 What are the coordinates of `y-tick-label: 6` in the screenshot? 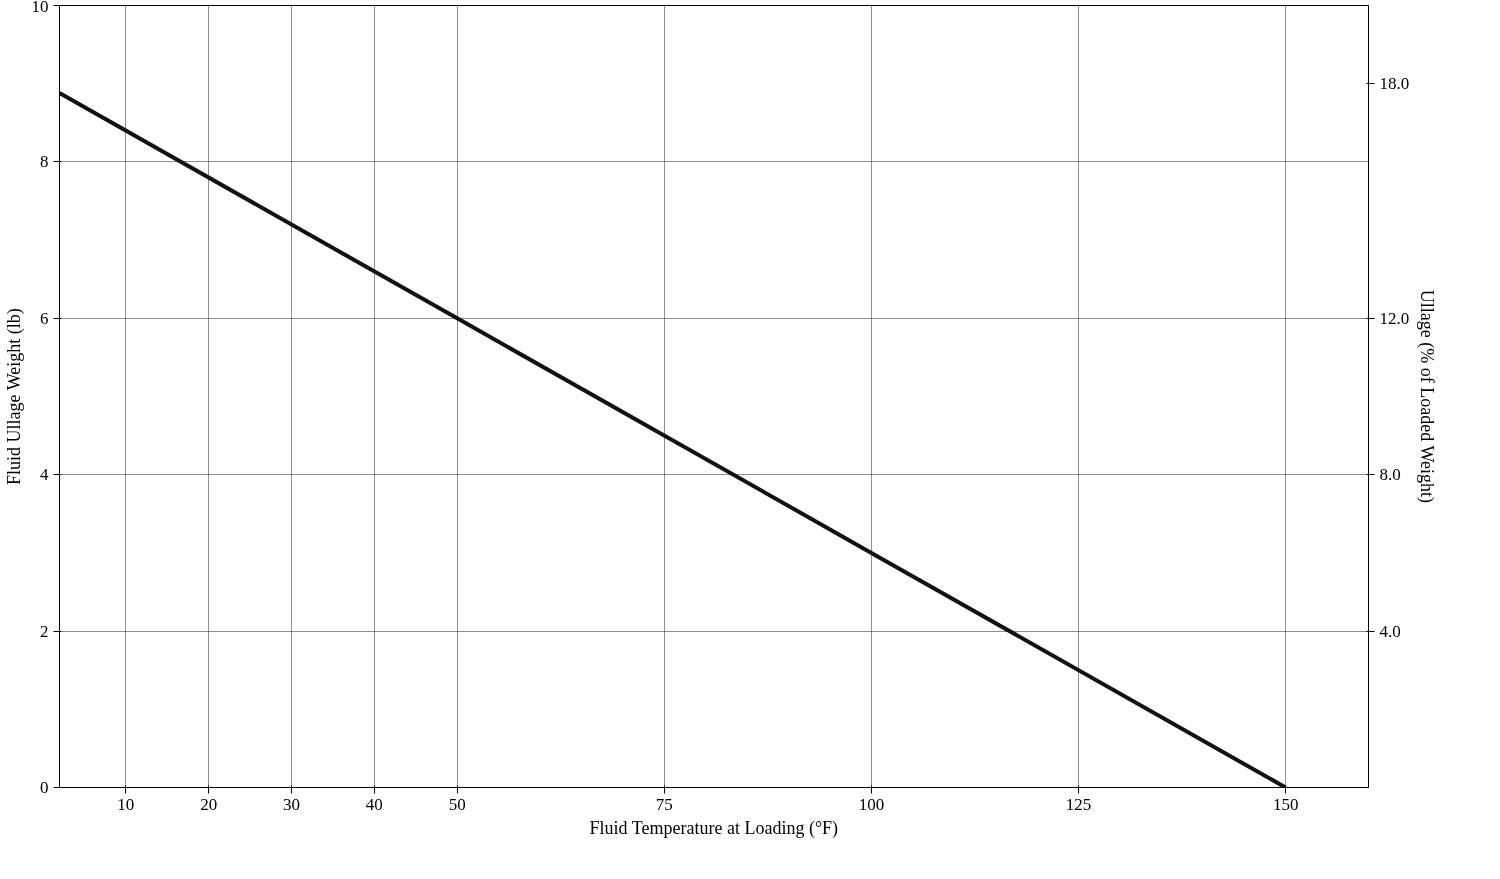 It's located at (44, 318).